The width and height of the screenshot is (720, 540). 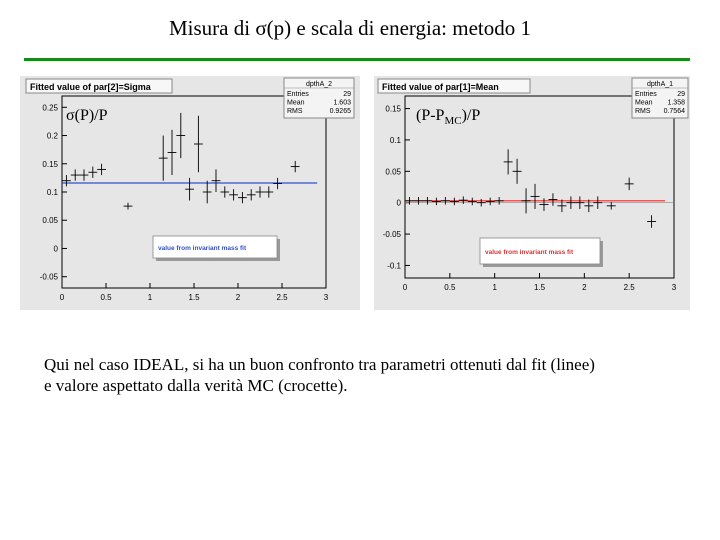 I want to click on stats-box: dpthA_1 Entries 29 Mean 1.358 RMS 0.7564, so click(x=660, y=98).